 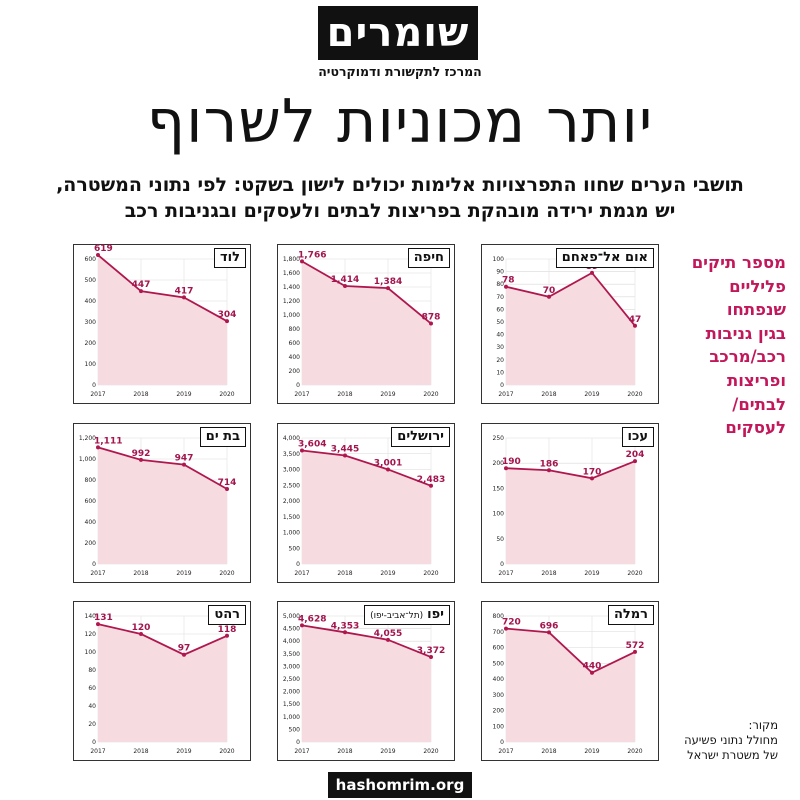 I want to click on source-line: מקור:, so click(x=763, y=725).